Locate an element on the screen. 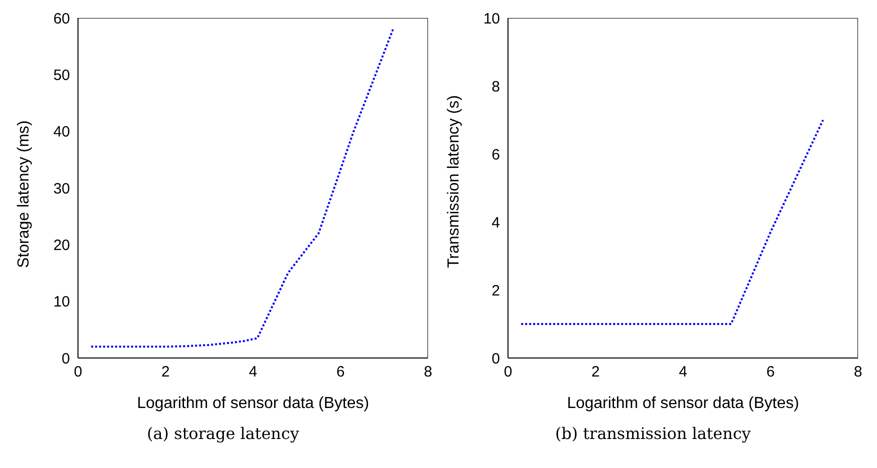 The image size is (877, 468). y-tick-label: 4 is located at coordinates (496, 223).